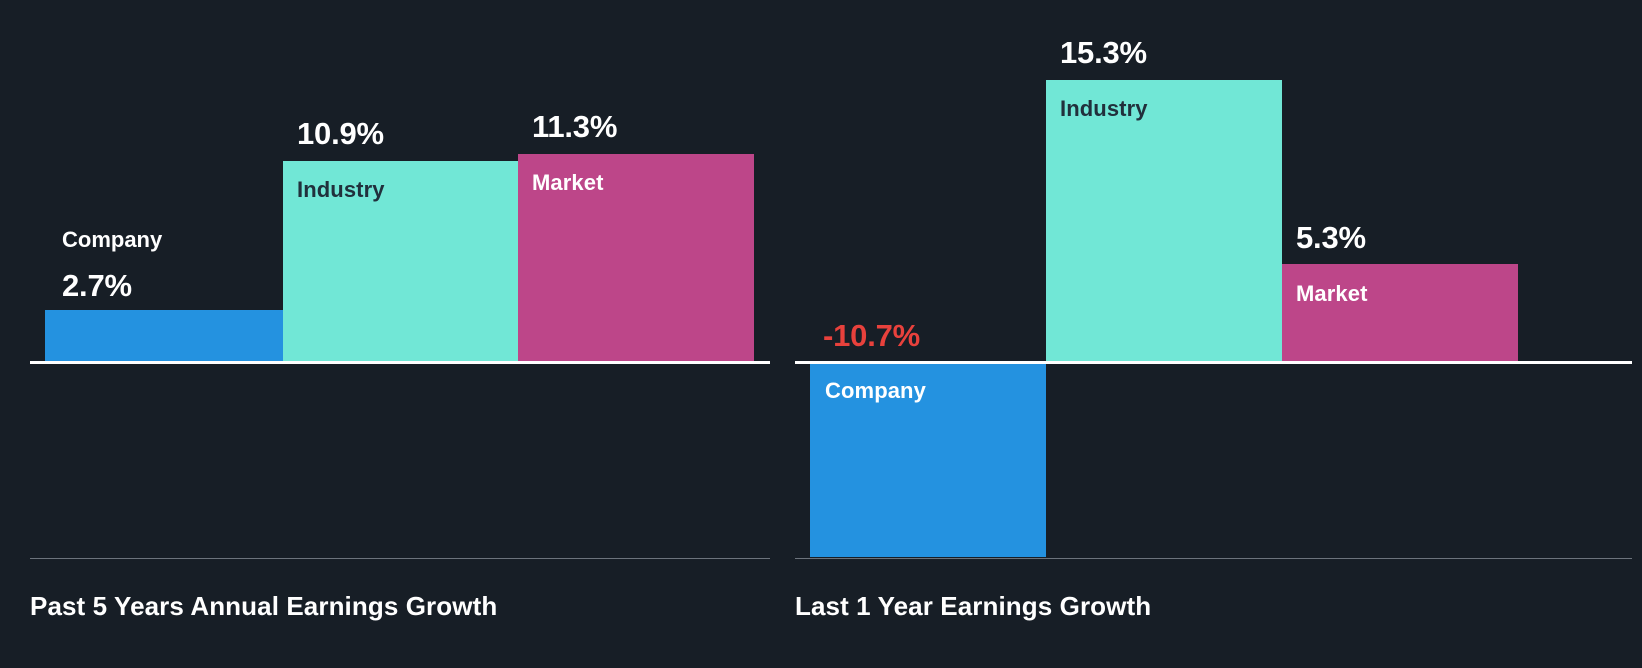 The width and height of the screenshot is (1642, 668). What do you see at coordinates (112, 239) in the screenshot?
I see `bar-label-company-past-5-years: Company` at bounding box center [112, 239].